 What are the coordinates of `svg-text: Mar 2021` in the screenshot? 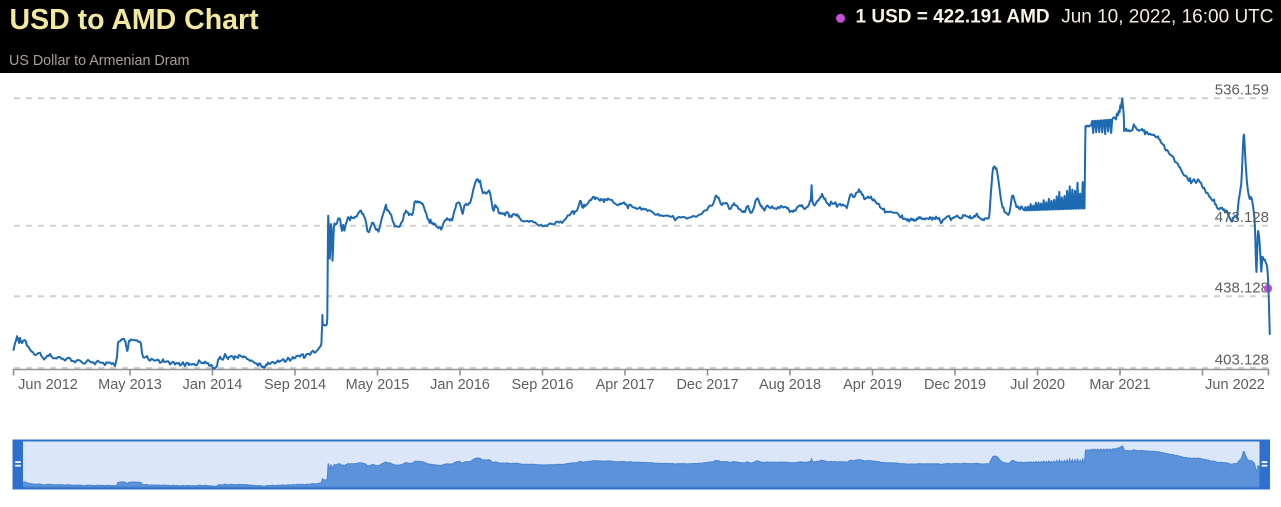 It's located at (1119, 385).